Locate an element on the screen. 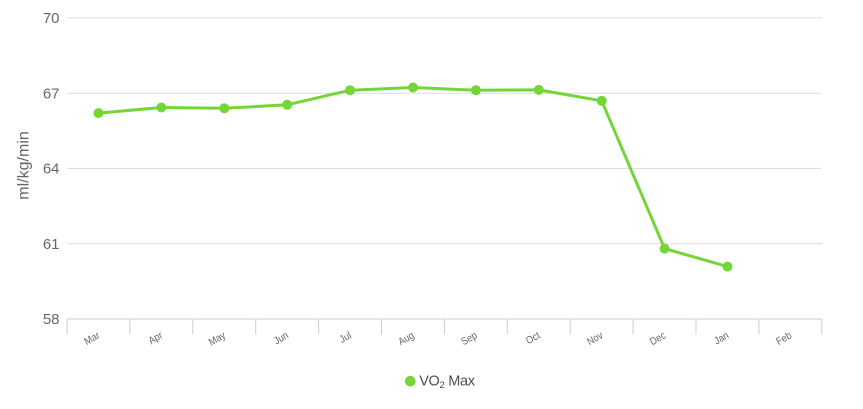 This screenshot has height=409, width=863. svg-text: Aug is located at coordinates (407, 339).